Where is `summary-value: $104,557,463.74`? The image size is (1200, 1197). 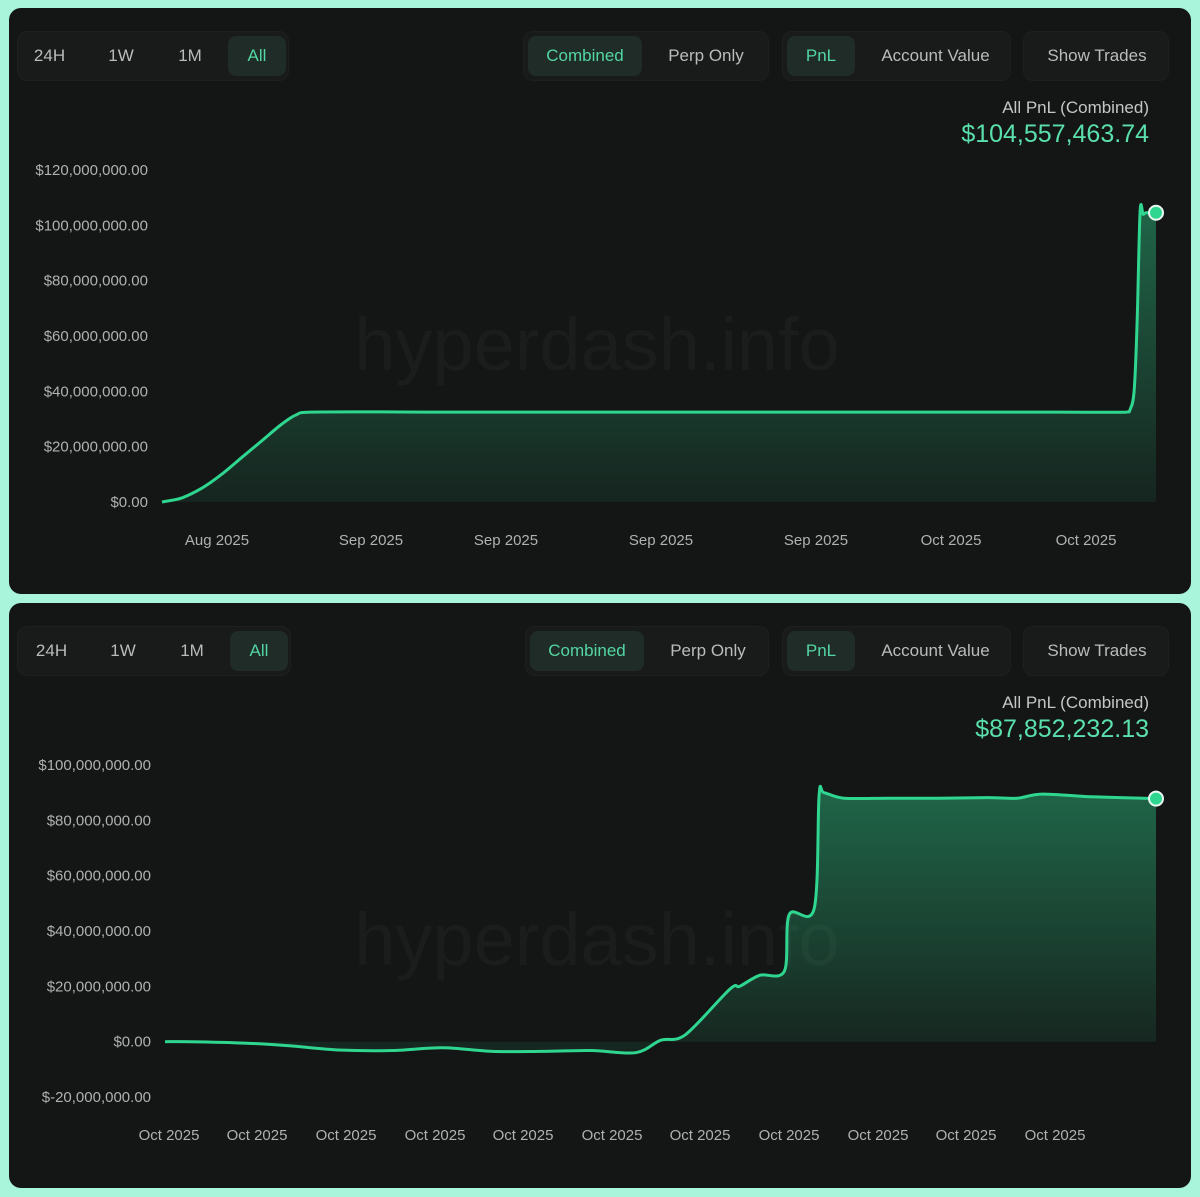
summary-value: $104,557,463.74 is located at coordinates (1055, 134).